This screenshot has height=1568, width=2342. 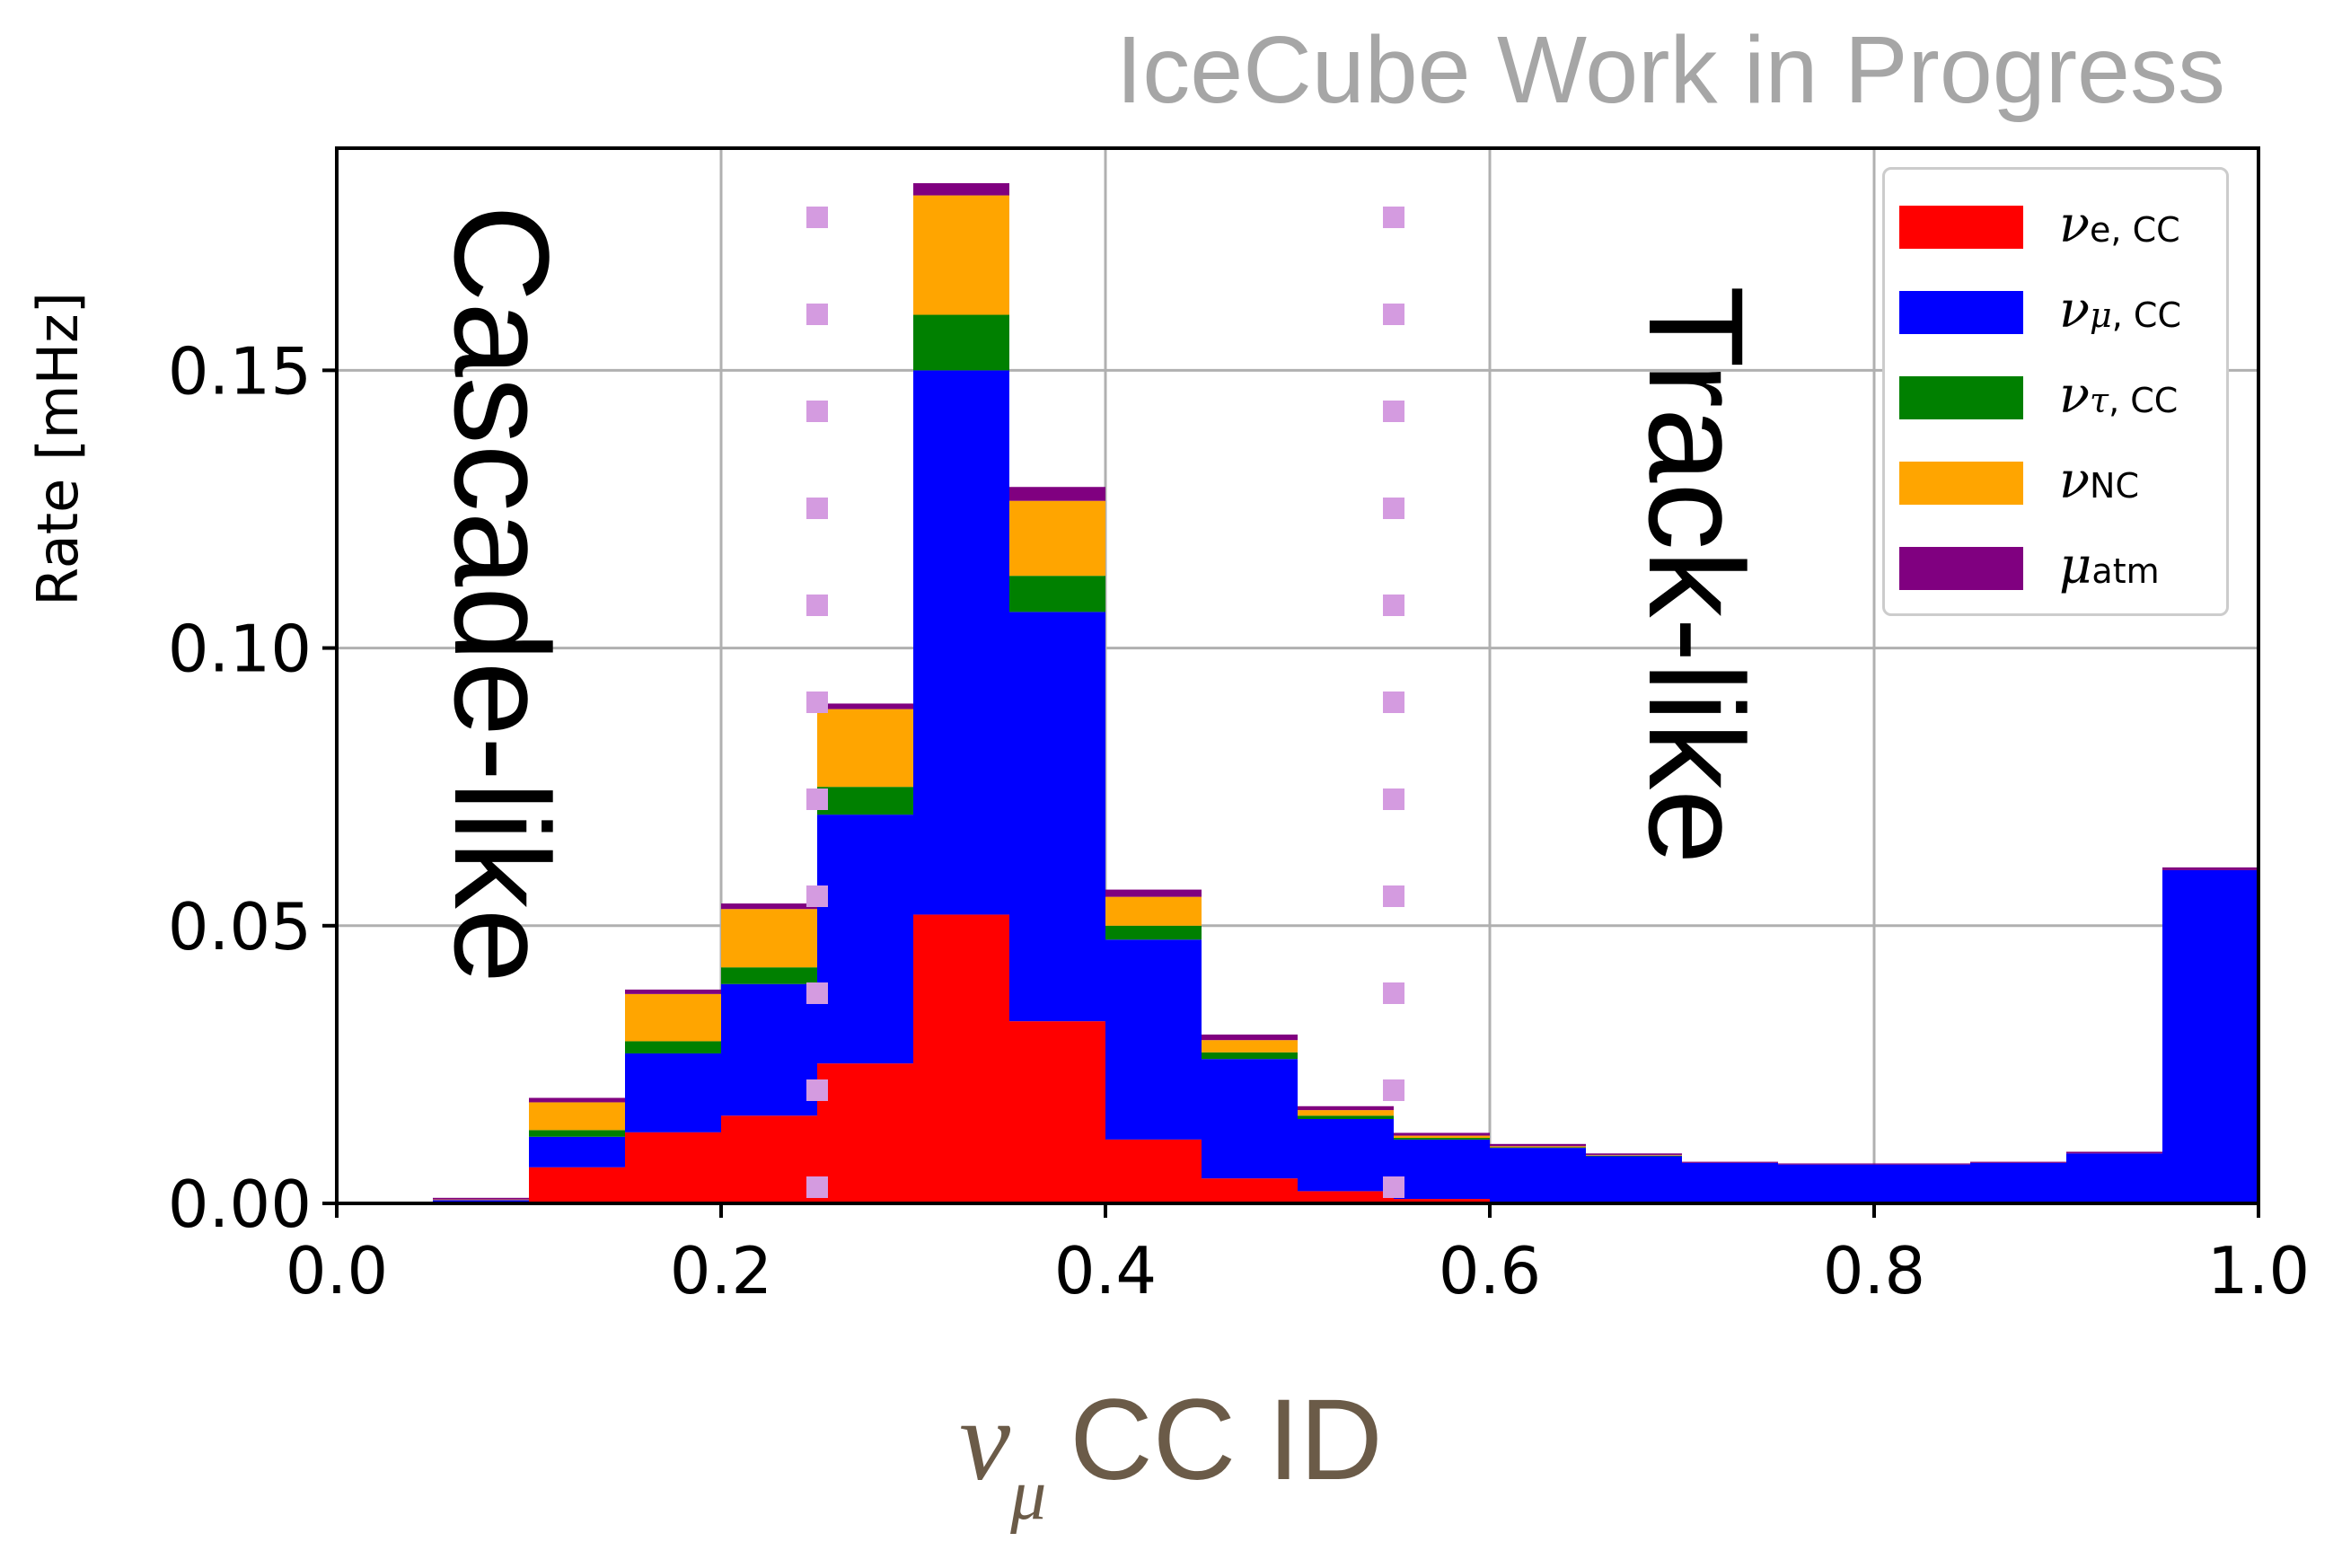 I want to click on legend-sub-nu-nc: NC, so click(x=2115, y=486).